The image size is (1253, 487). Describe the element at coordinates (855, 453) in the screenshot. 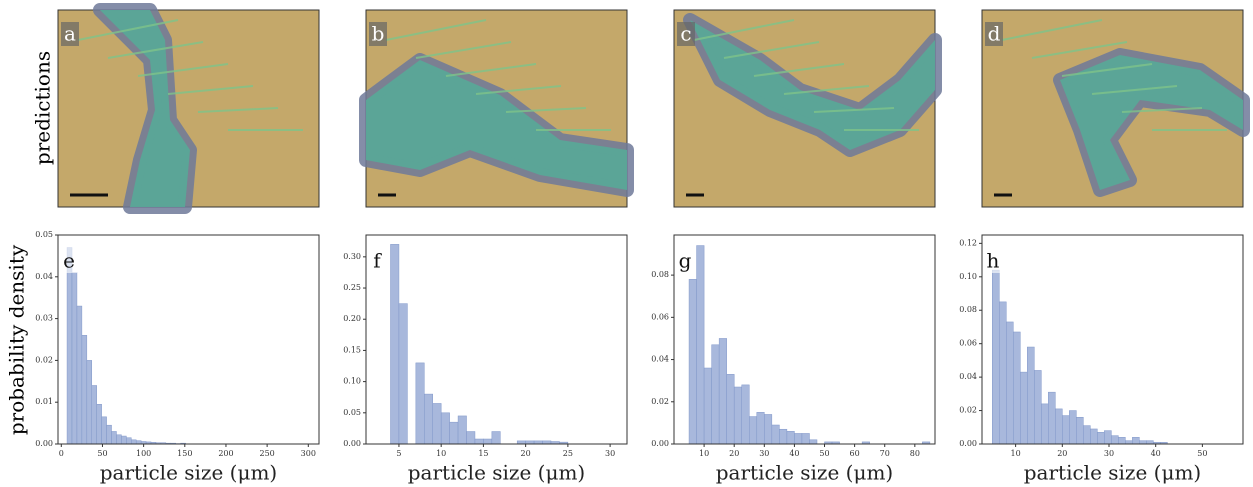

I see `x-tick-label: 60` at that location.